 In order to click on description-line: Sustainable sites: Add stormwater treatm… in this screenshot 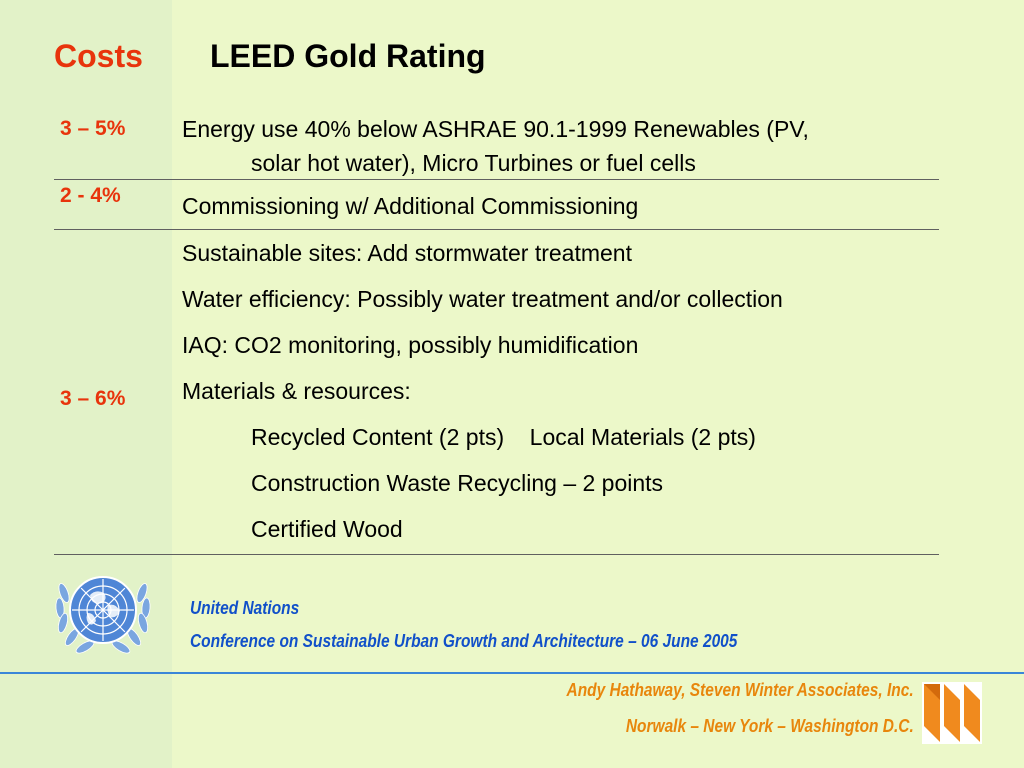, I will do `click(407, 253)`.